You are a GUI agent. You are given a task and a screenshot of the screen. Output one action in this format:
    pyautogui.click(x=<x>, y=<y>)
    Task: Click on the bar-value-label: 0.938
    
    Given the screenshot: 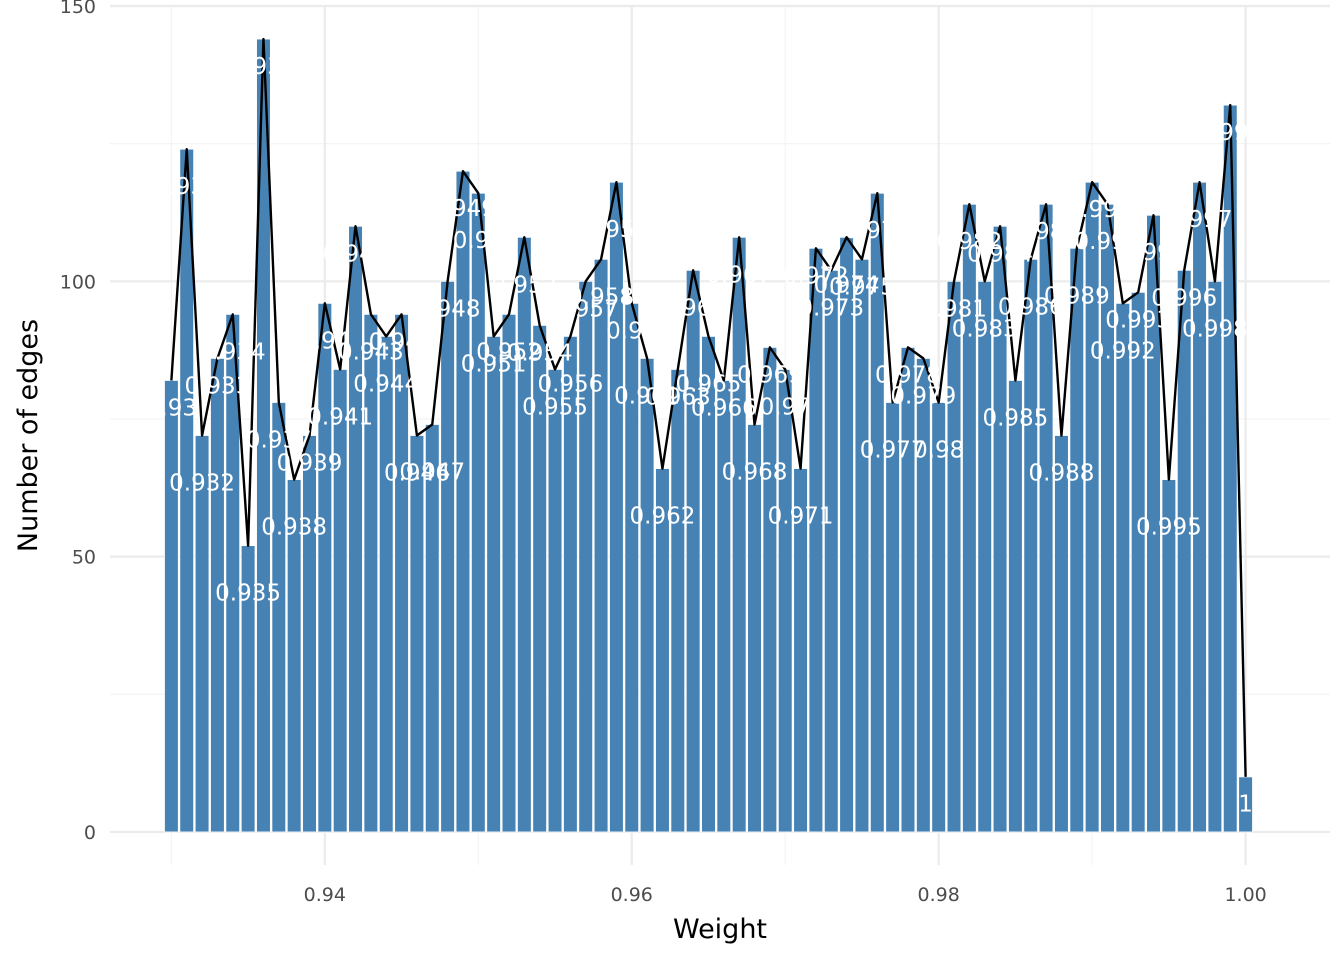 What is the action you would take?
    pyautogui.click(x=294, y=528)
    